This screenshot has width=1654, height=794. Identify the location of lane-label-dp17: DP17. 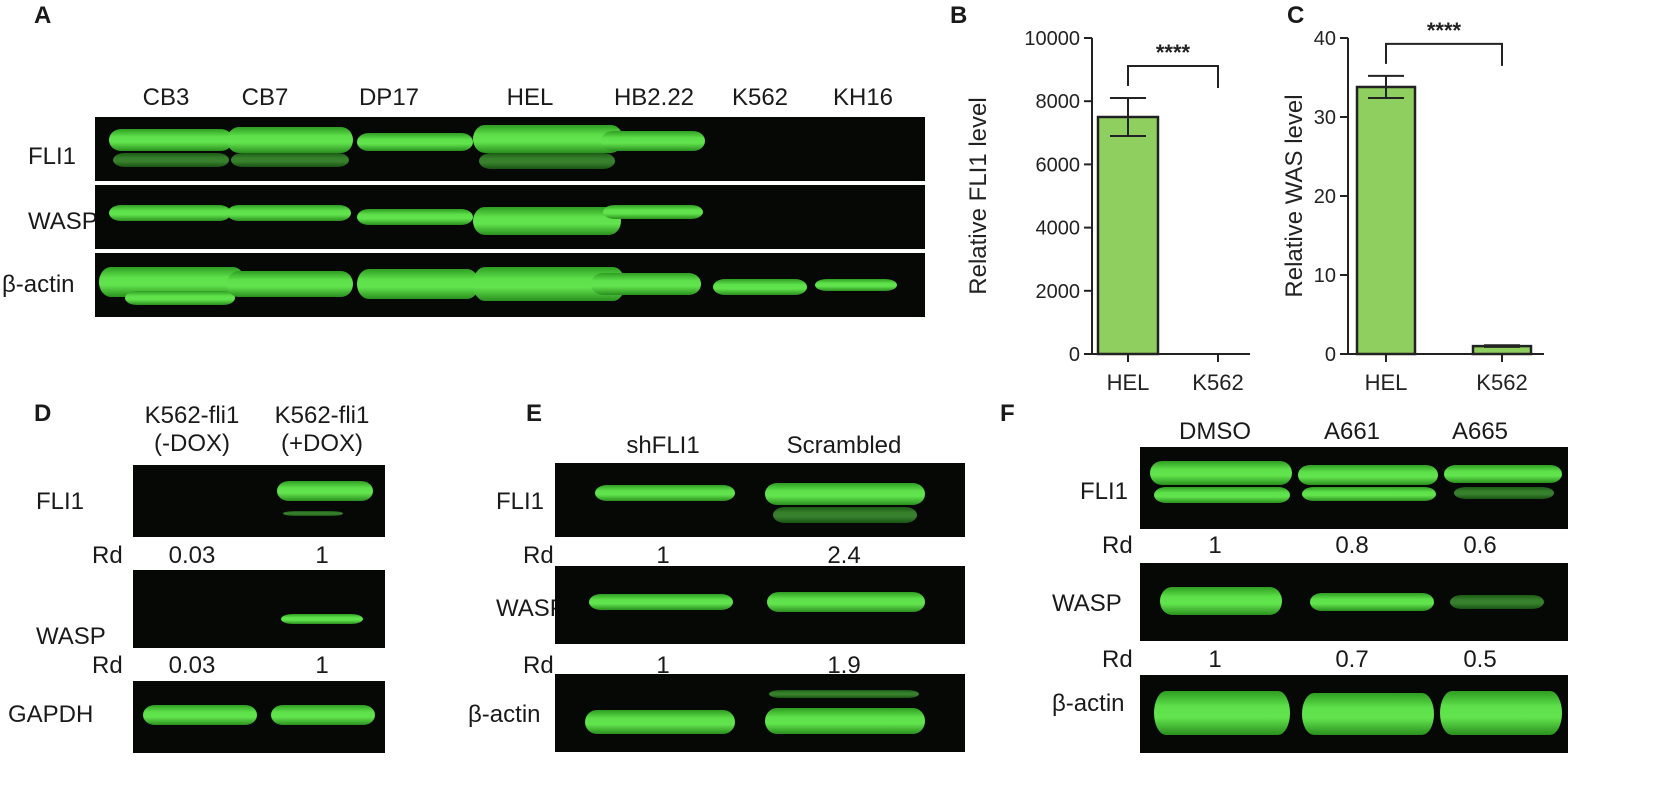
(389, 97).